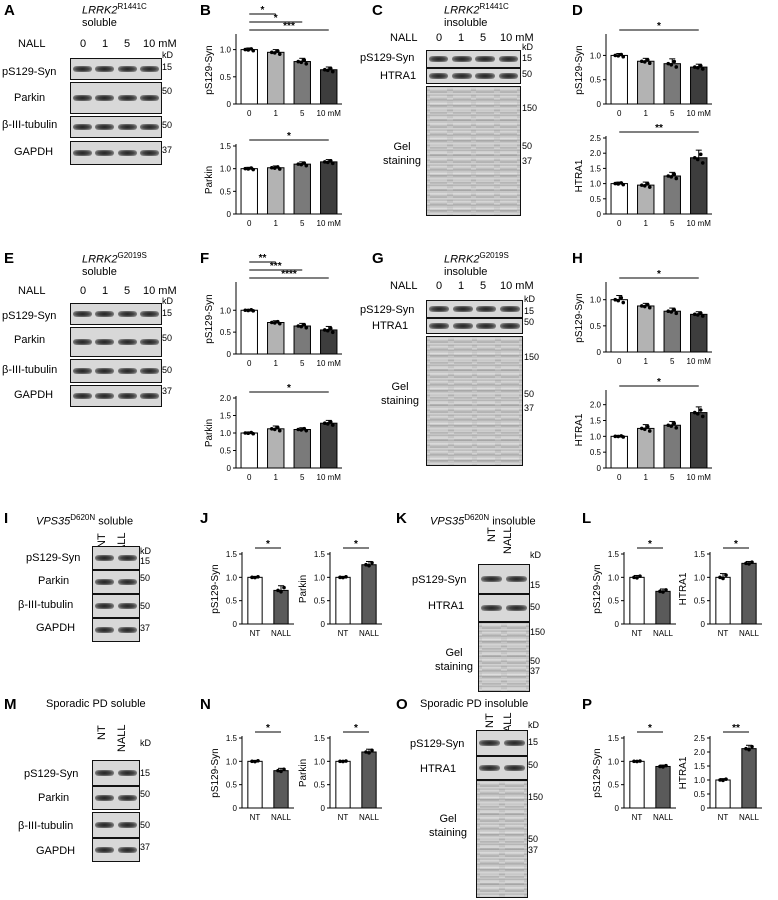  What do you see at coordinates (476, 258) in the screenshot?
I see `panel-g-gene: LRRK2G2019S` at bounding box center [476, 258].